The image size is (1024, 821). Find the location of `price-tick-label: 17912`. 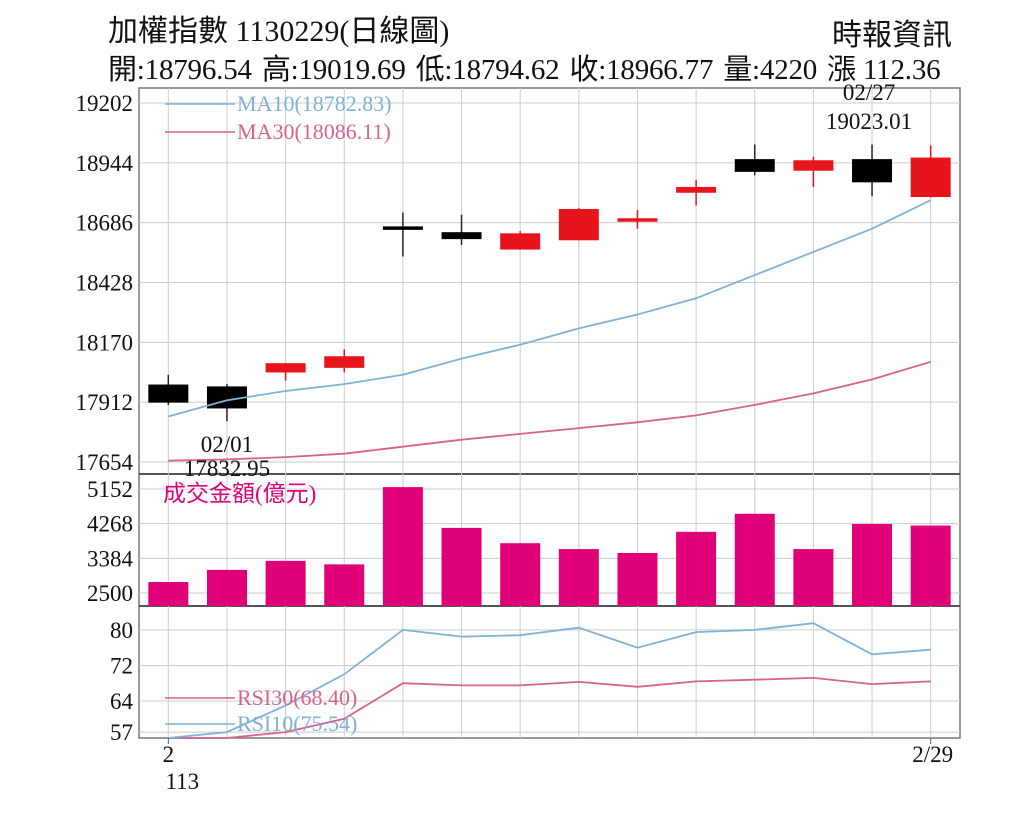

price-tick-label: 17912 is located at coordinates (105, 402).